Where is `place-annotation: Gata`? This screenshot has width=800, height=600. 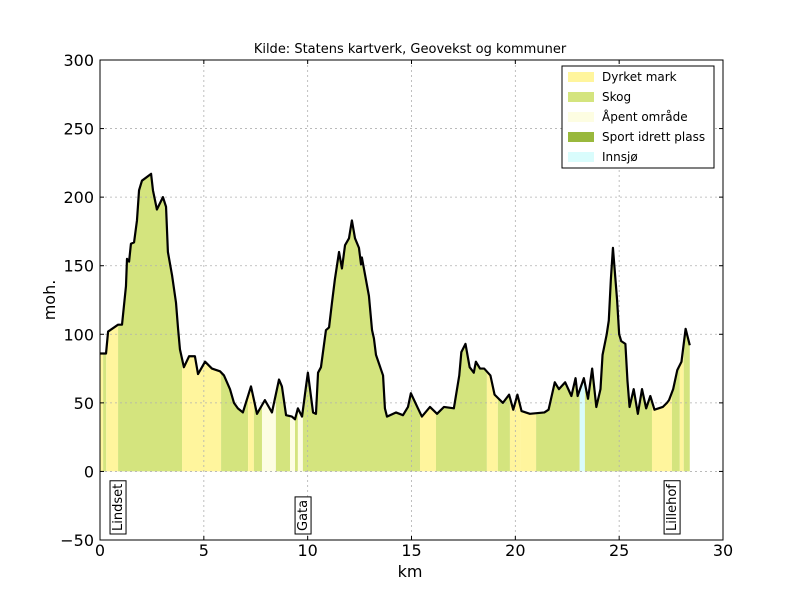
place-annotation: Gata is located at coordinates (303, 515).